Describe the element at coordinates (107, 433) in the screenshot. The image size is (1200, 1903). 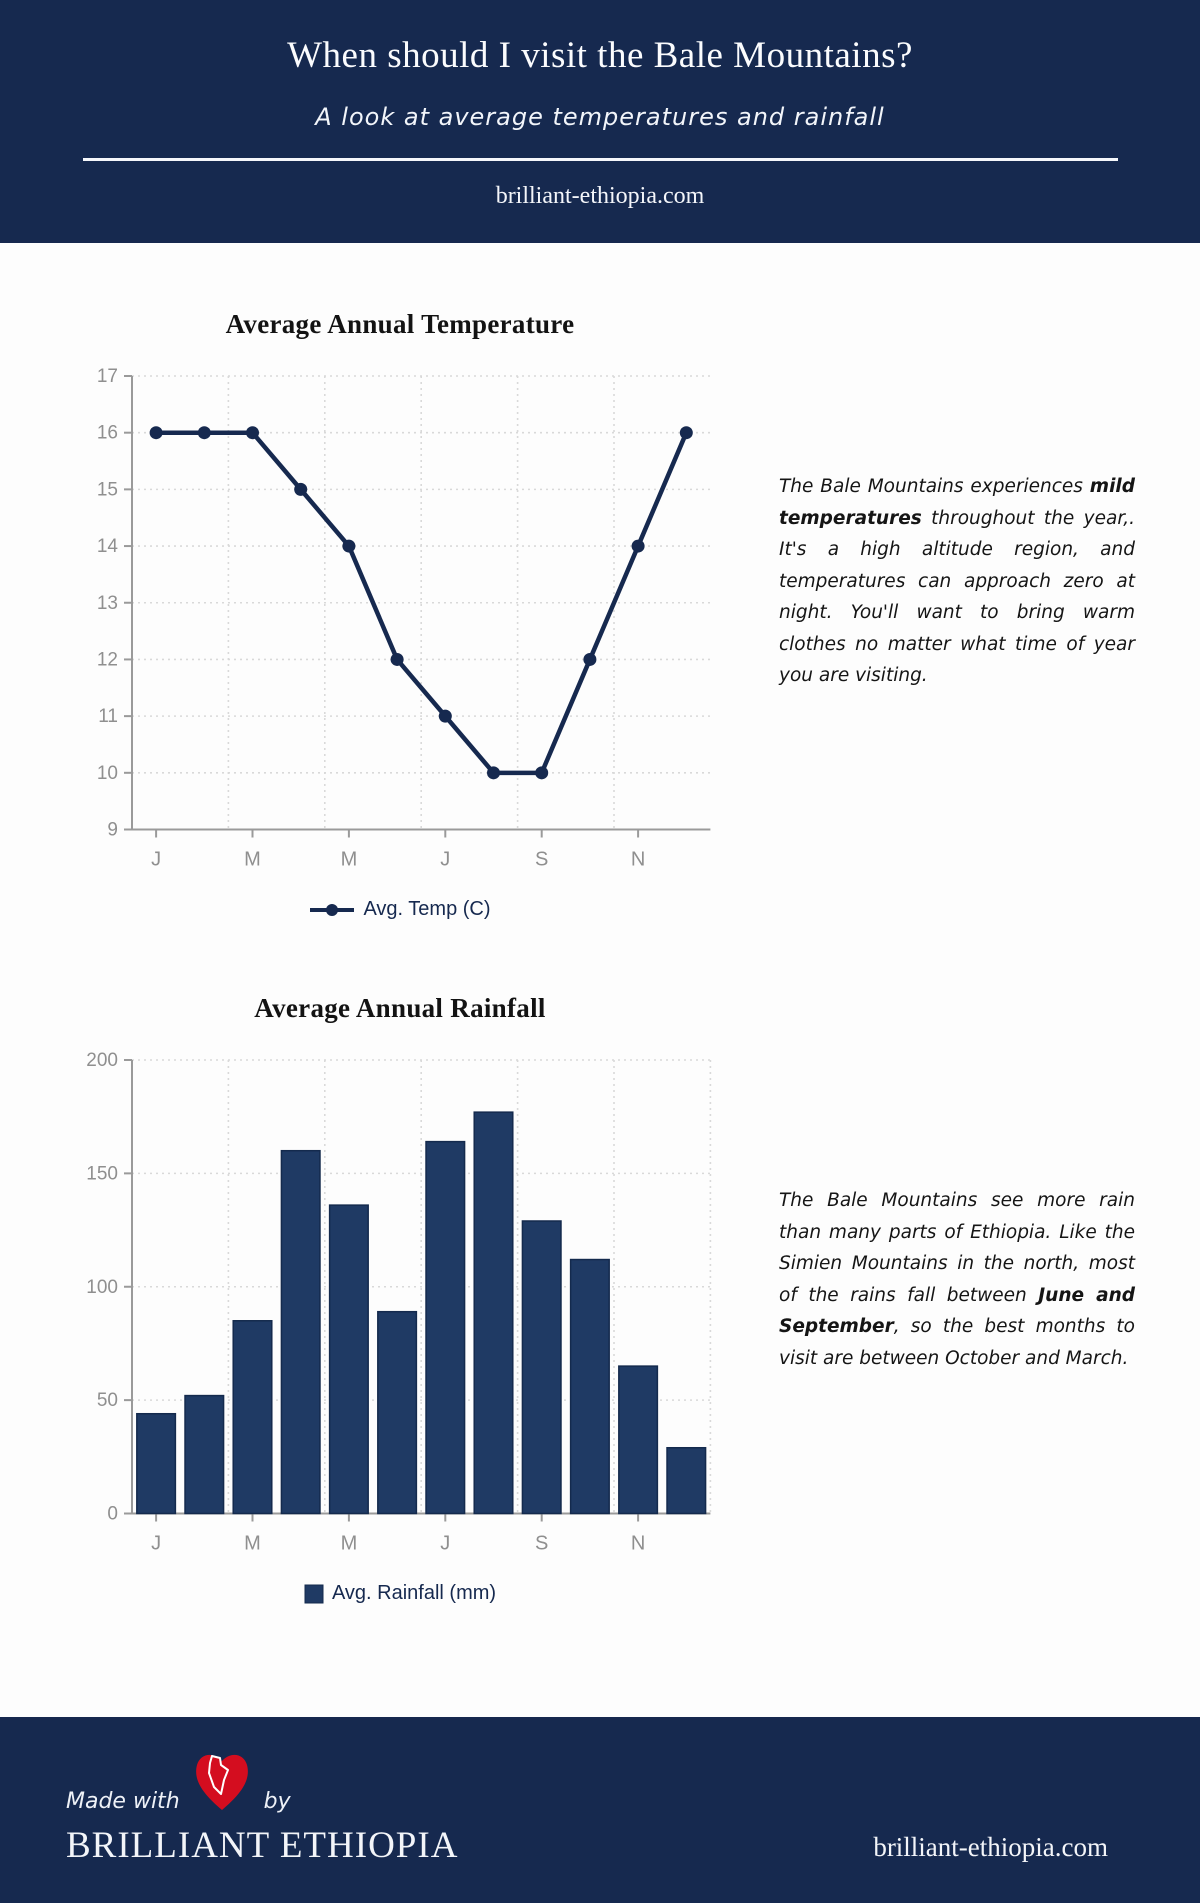
I see `svg-text: 16` at that location.